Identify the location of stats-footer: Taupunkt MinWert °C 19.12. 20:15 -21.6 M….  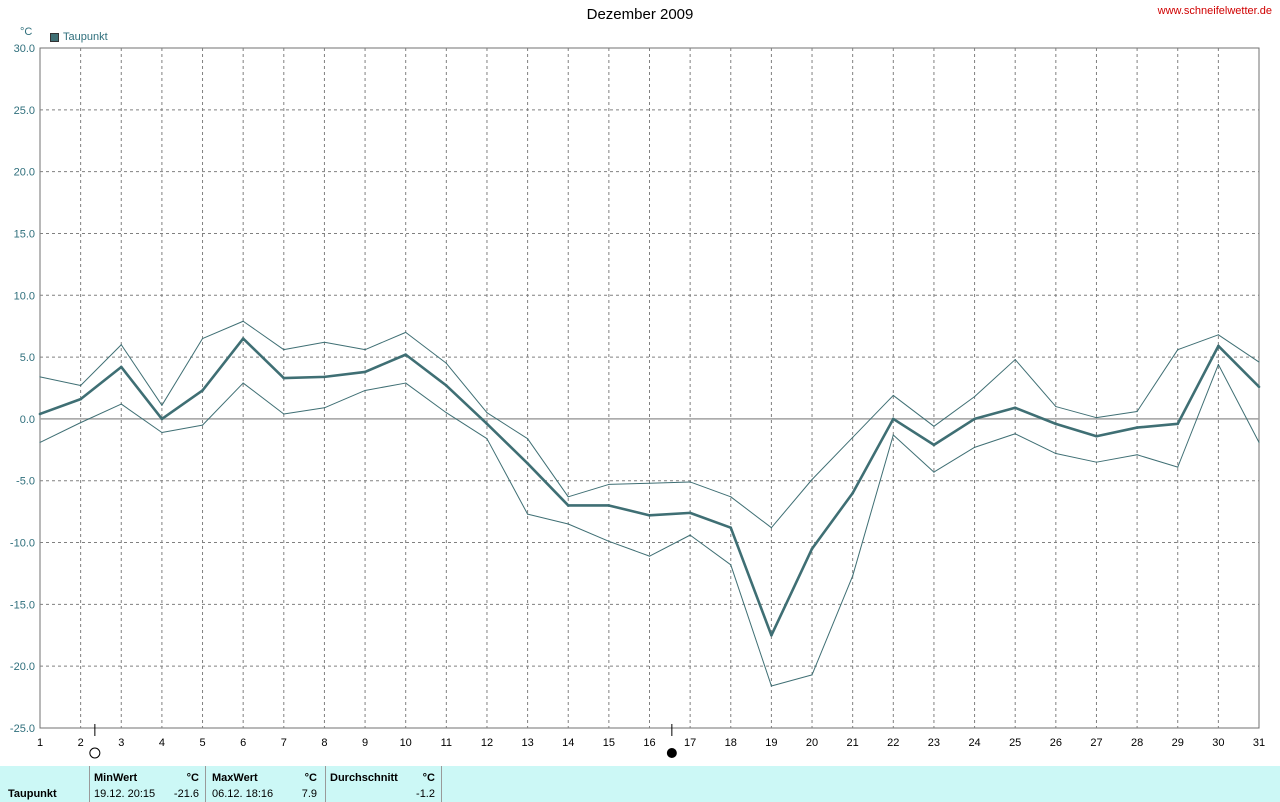
(640, 784).